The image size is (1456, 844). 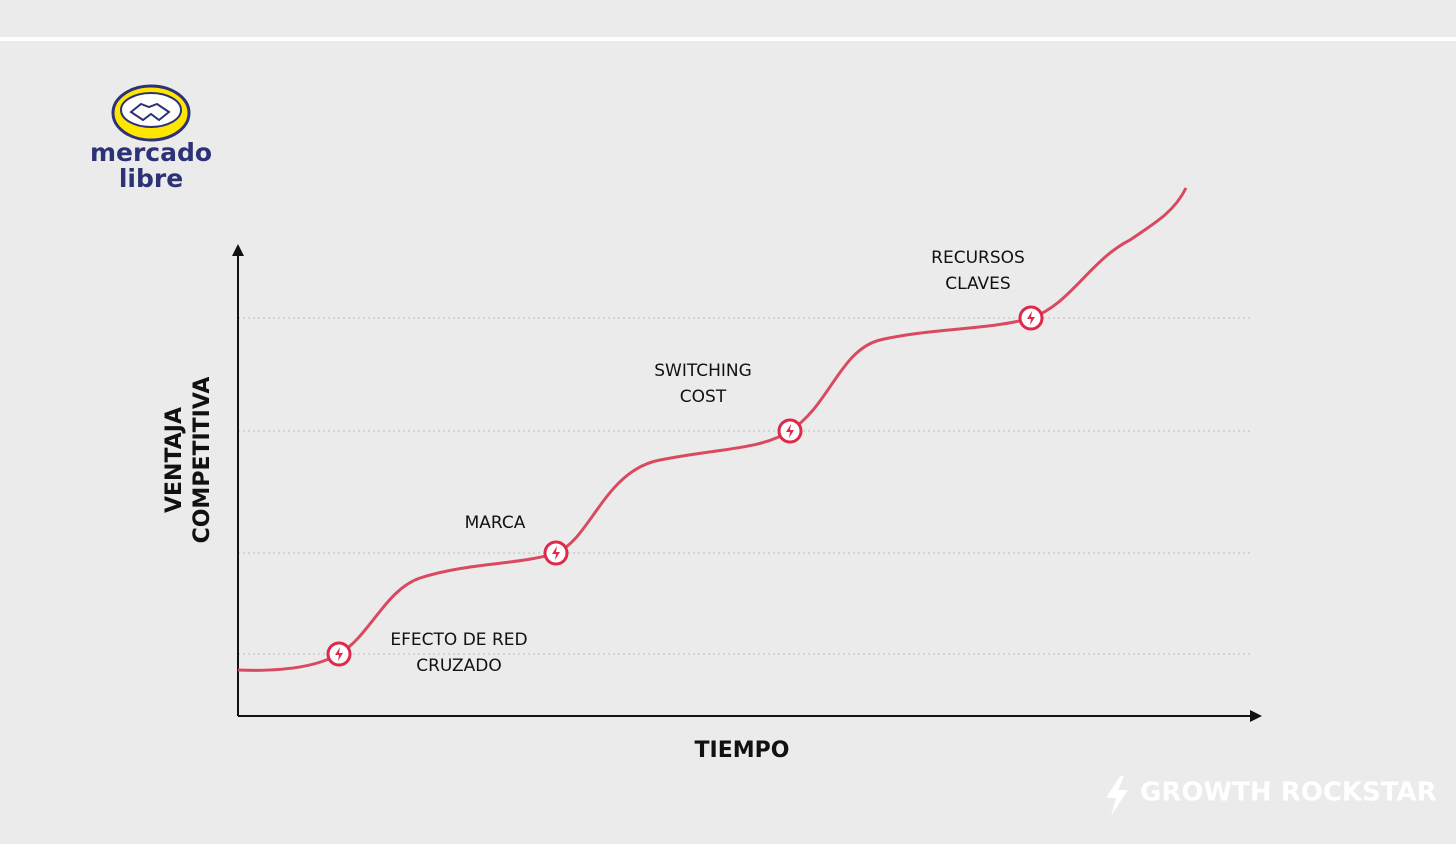 I want to click on milestone-label: RECURSOS, so click(x=978, y=258).